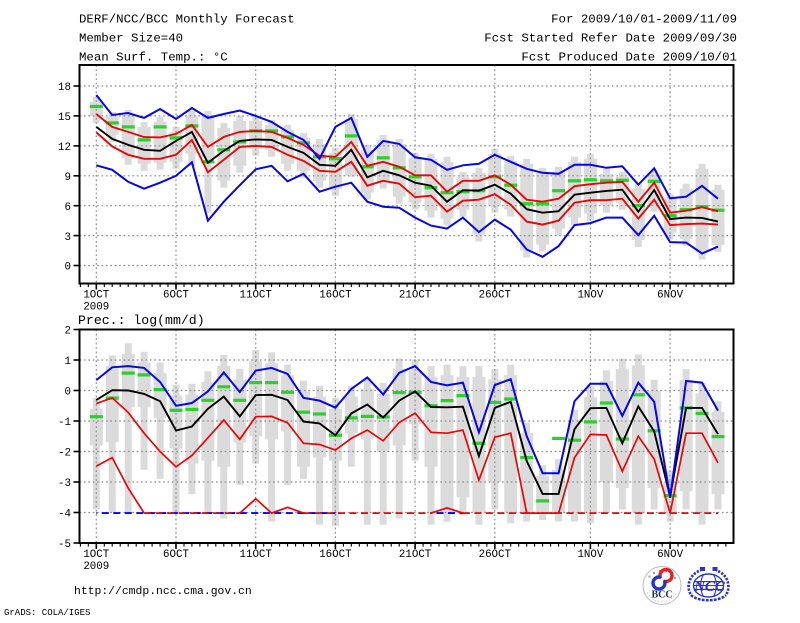 The image size is (800, 623). Describe the element at coordinates (629, 58) in the screenshot. I see `svg-text: Fcst Produced Date 2009/10/01` at that location.